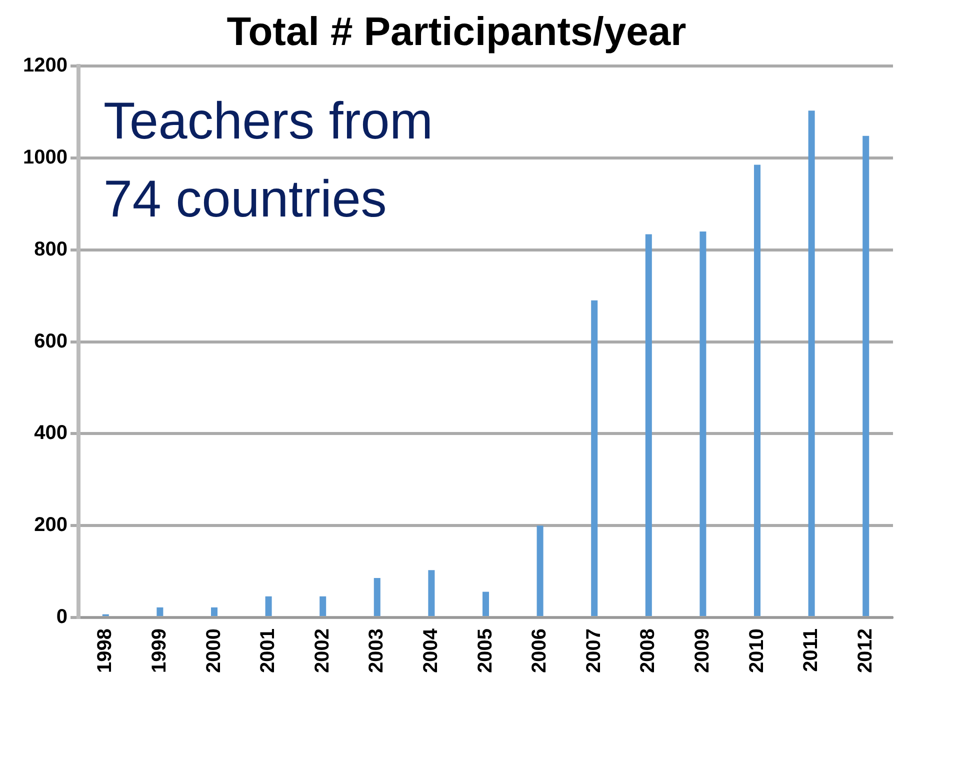 This screenshot has width=973, height=776. What do you see at coordinates (62, 617) in the screenshot?
I see `y-tick-label: 0` at bounding box center [62, 617].